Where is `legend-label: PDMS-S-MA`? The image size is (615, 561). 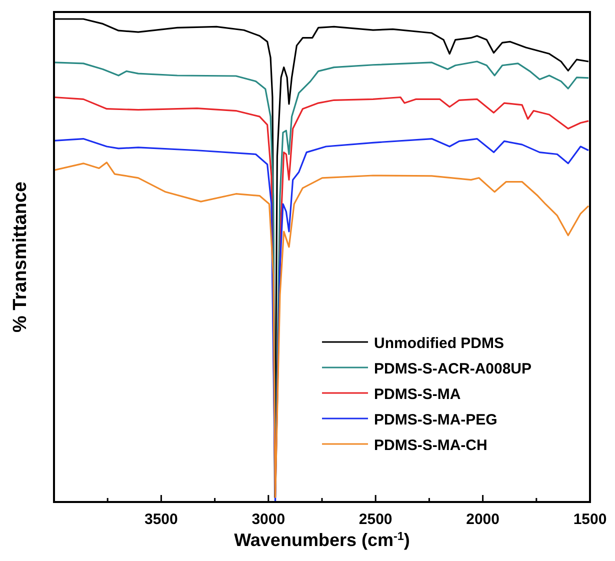
legend-label: PDMS-S-MA is located at coordinates (417, 394).